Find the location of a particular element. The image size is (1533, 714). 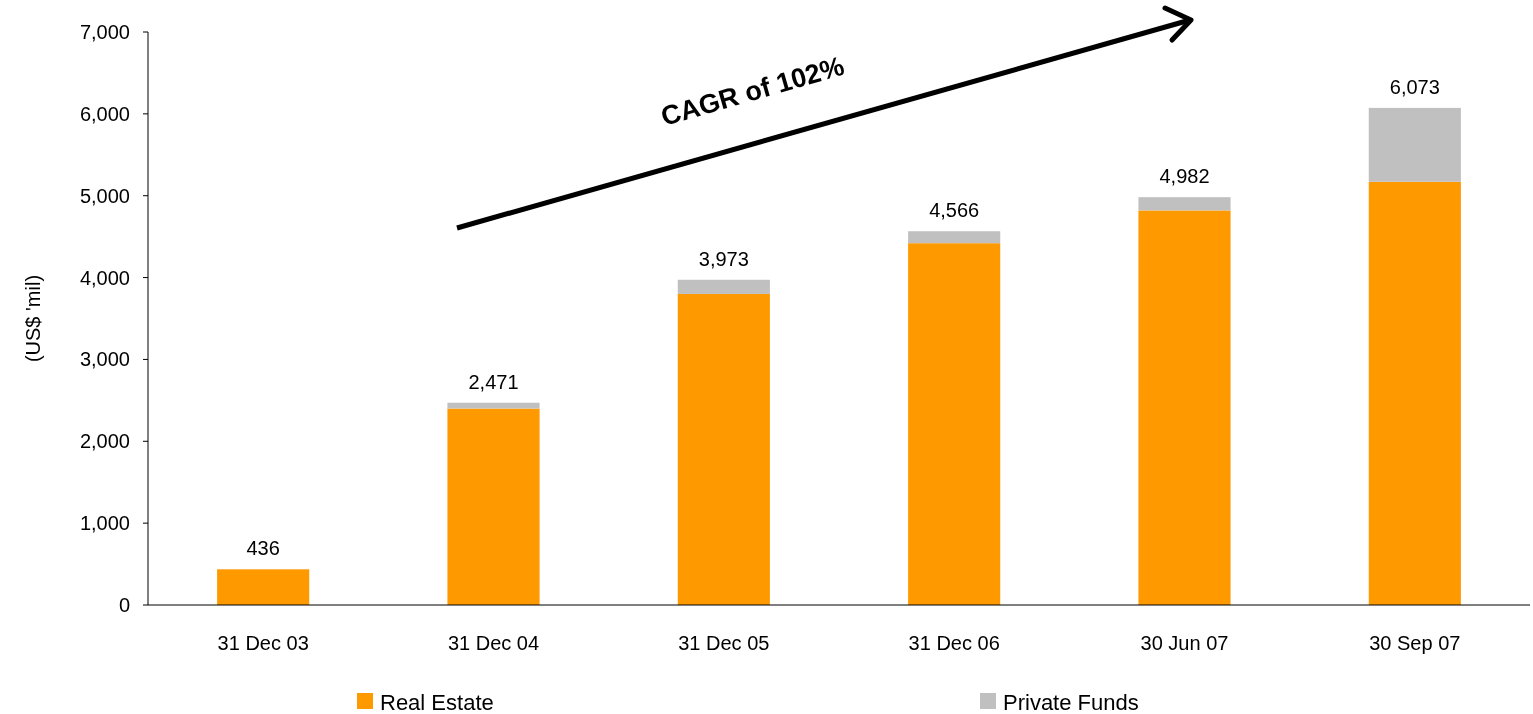

y-tick-label: 6,000 is located at coordinates (104, 113).